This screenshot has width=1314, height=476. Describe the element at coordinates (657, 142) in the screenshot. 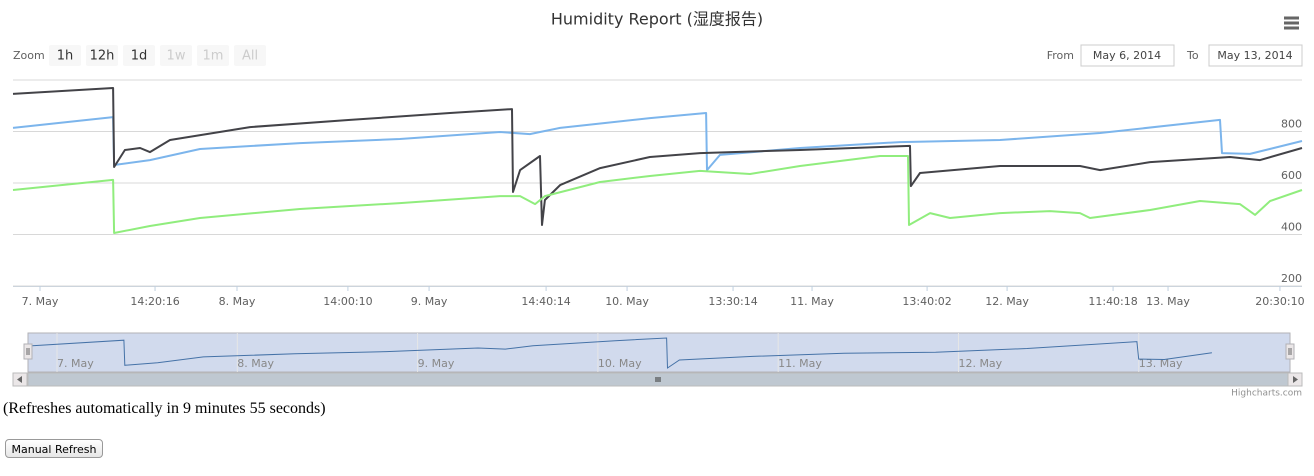

I see `series-line` at that location.